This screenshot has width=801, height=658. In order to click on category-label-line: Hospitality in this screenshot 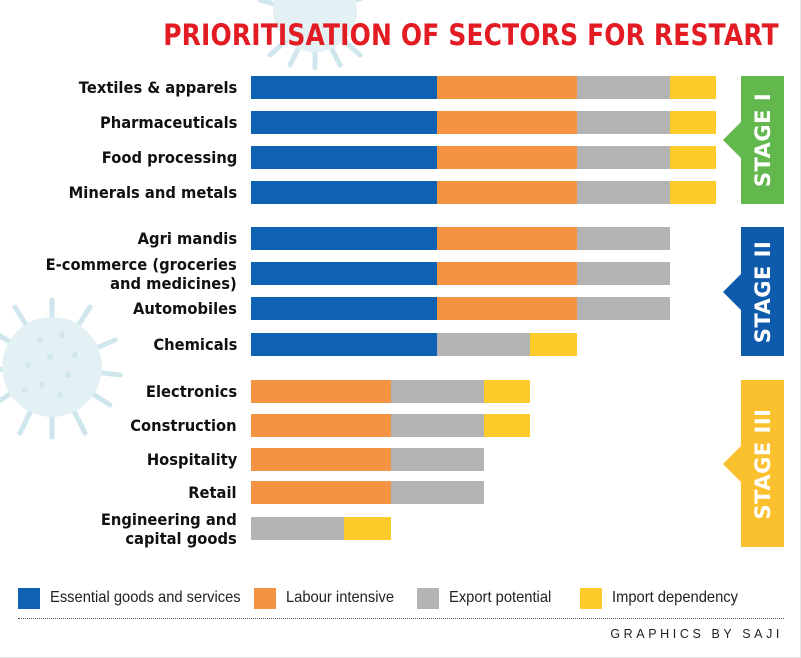, I will do `click(191, 459)`.